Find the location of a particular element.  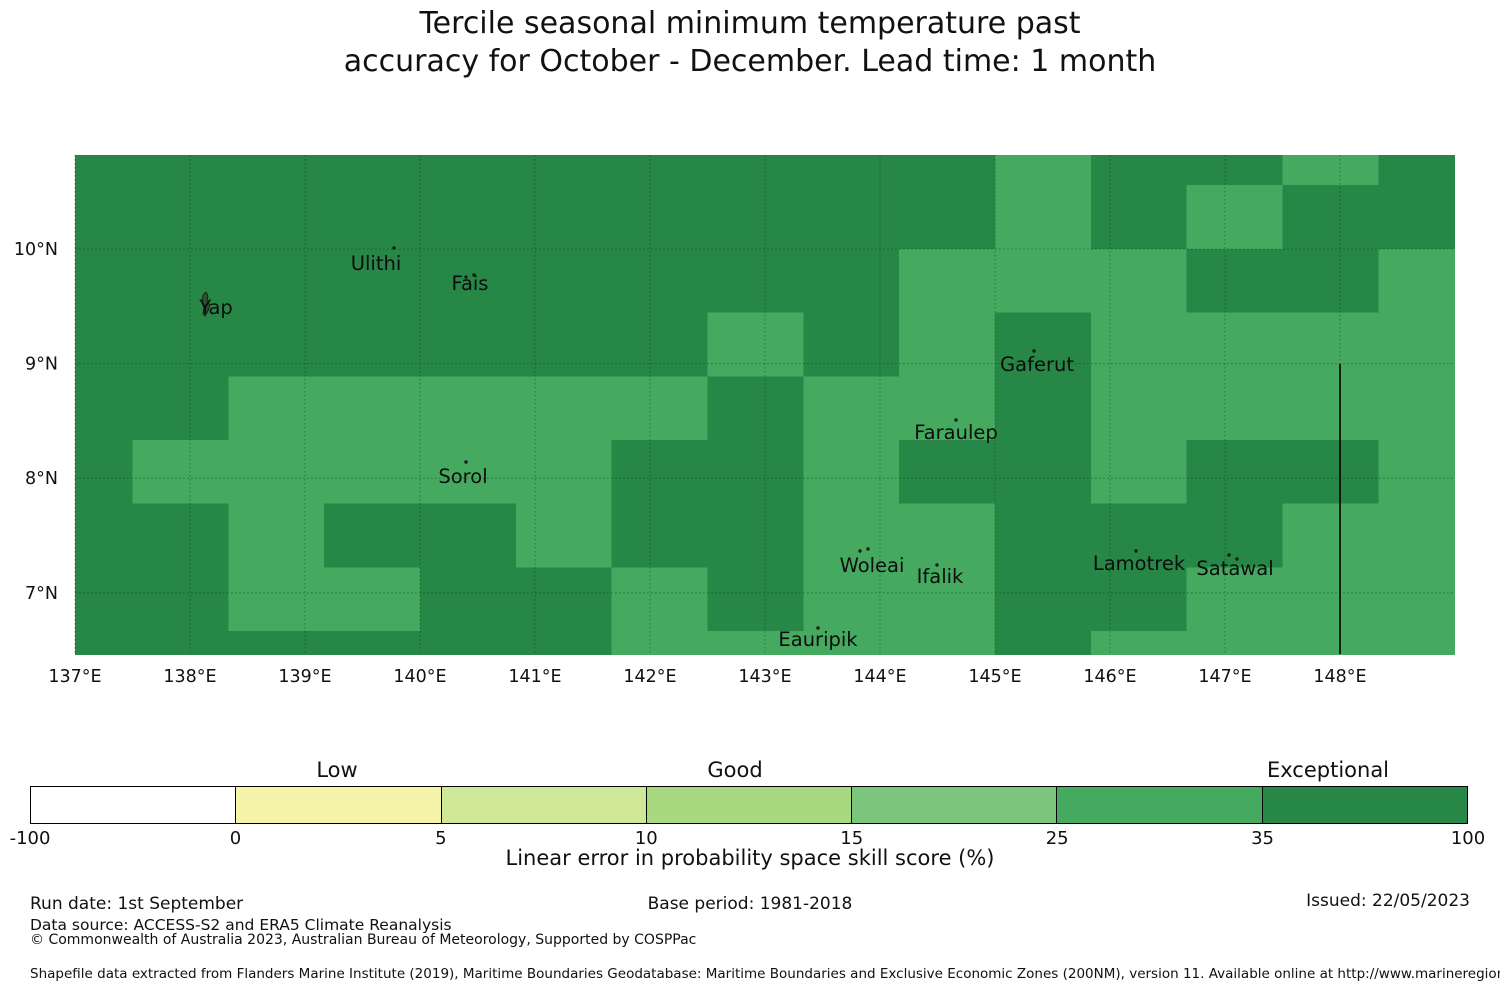

eauripik-island-dot is located at coordinates (818, 628).